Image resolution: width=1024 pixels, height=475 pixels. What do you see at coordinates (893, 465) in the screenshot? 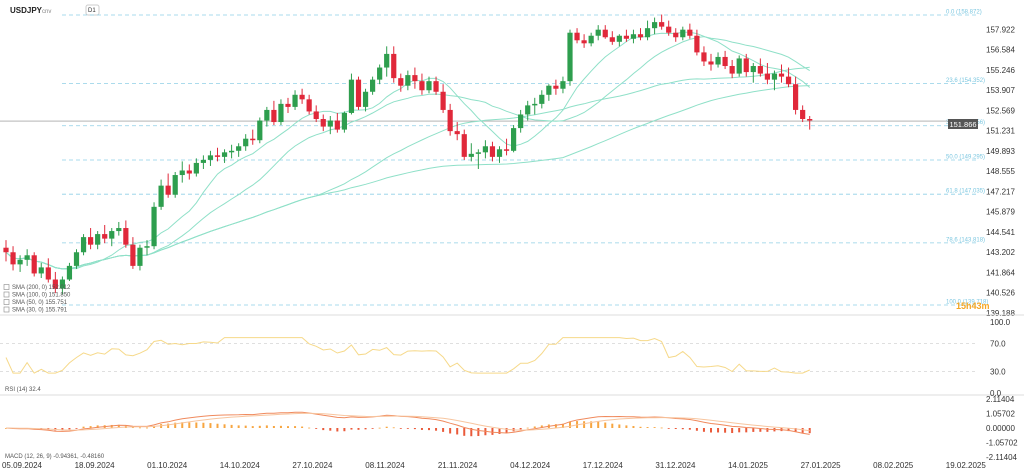
I see `x-tick-label: 08.02.2025` at bounding box center [893, 465].